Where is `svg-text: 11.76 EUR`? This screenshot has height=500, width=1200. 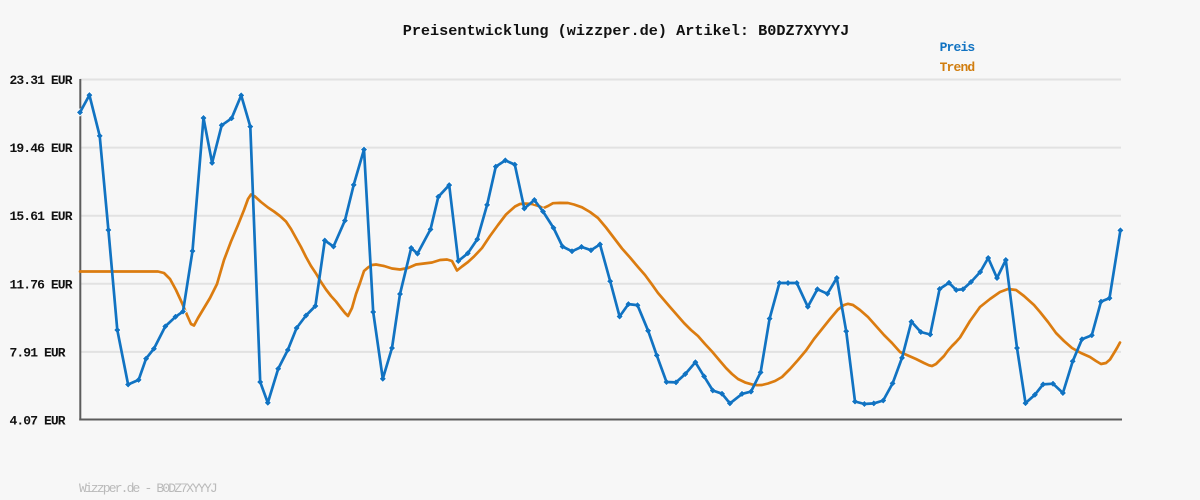
svg-text: 11.76 EUR is located at coordinates (41, 284).